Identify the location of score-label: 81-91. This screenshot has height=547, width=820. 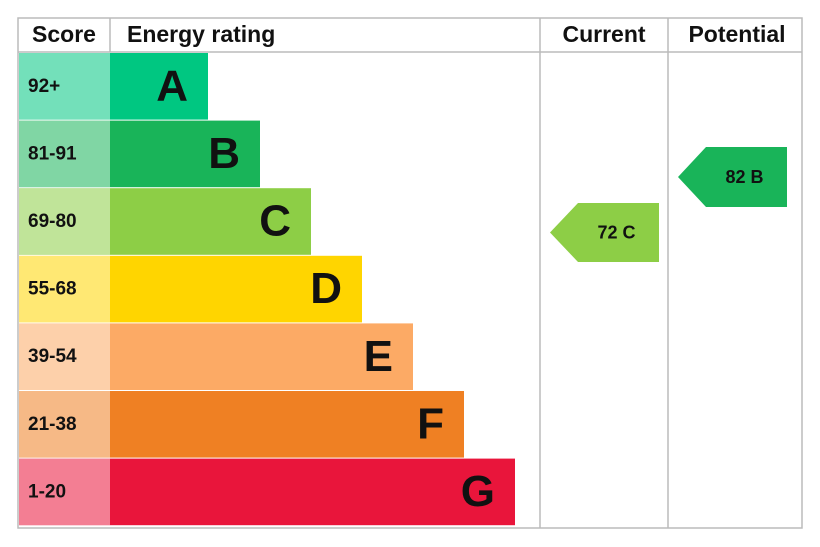
(52, 153).